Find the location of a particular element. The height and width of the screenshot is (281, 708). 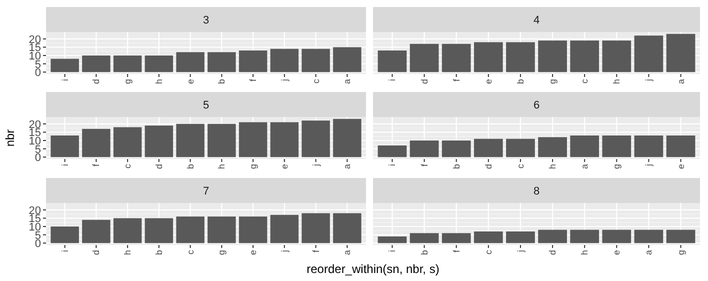

chart-title: 6 is located at coordinates (536, 106).